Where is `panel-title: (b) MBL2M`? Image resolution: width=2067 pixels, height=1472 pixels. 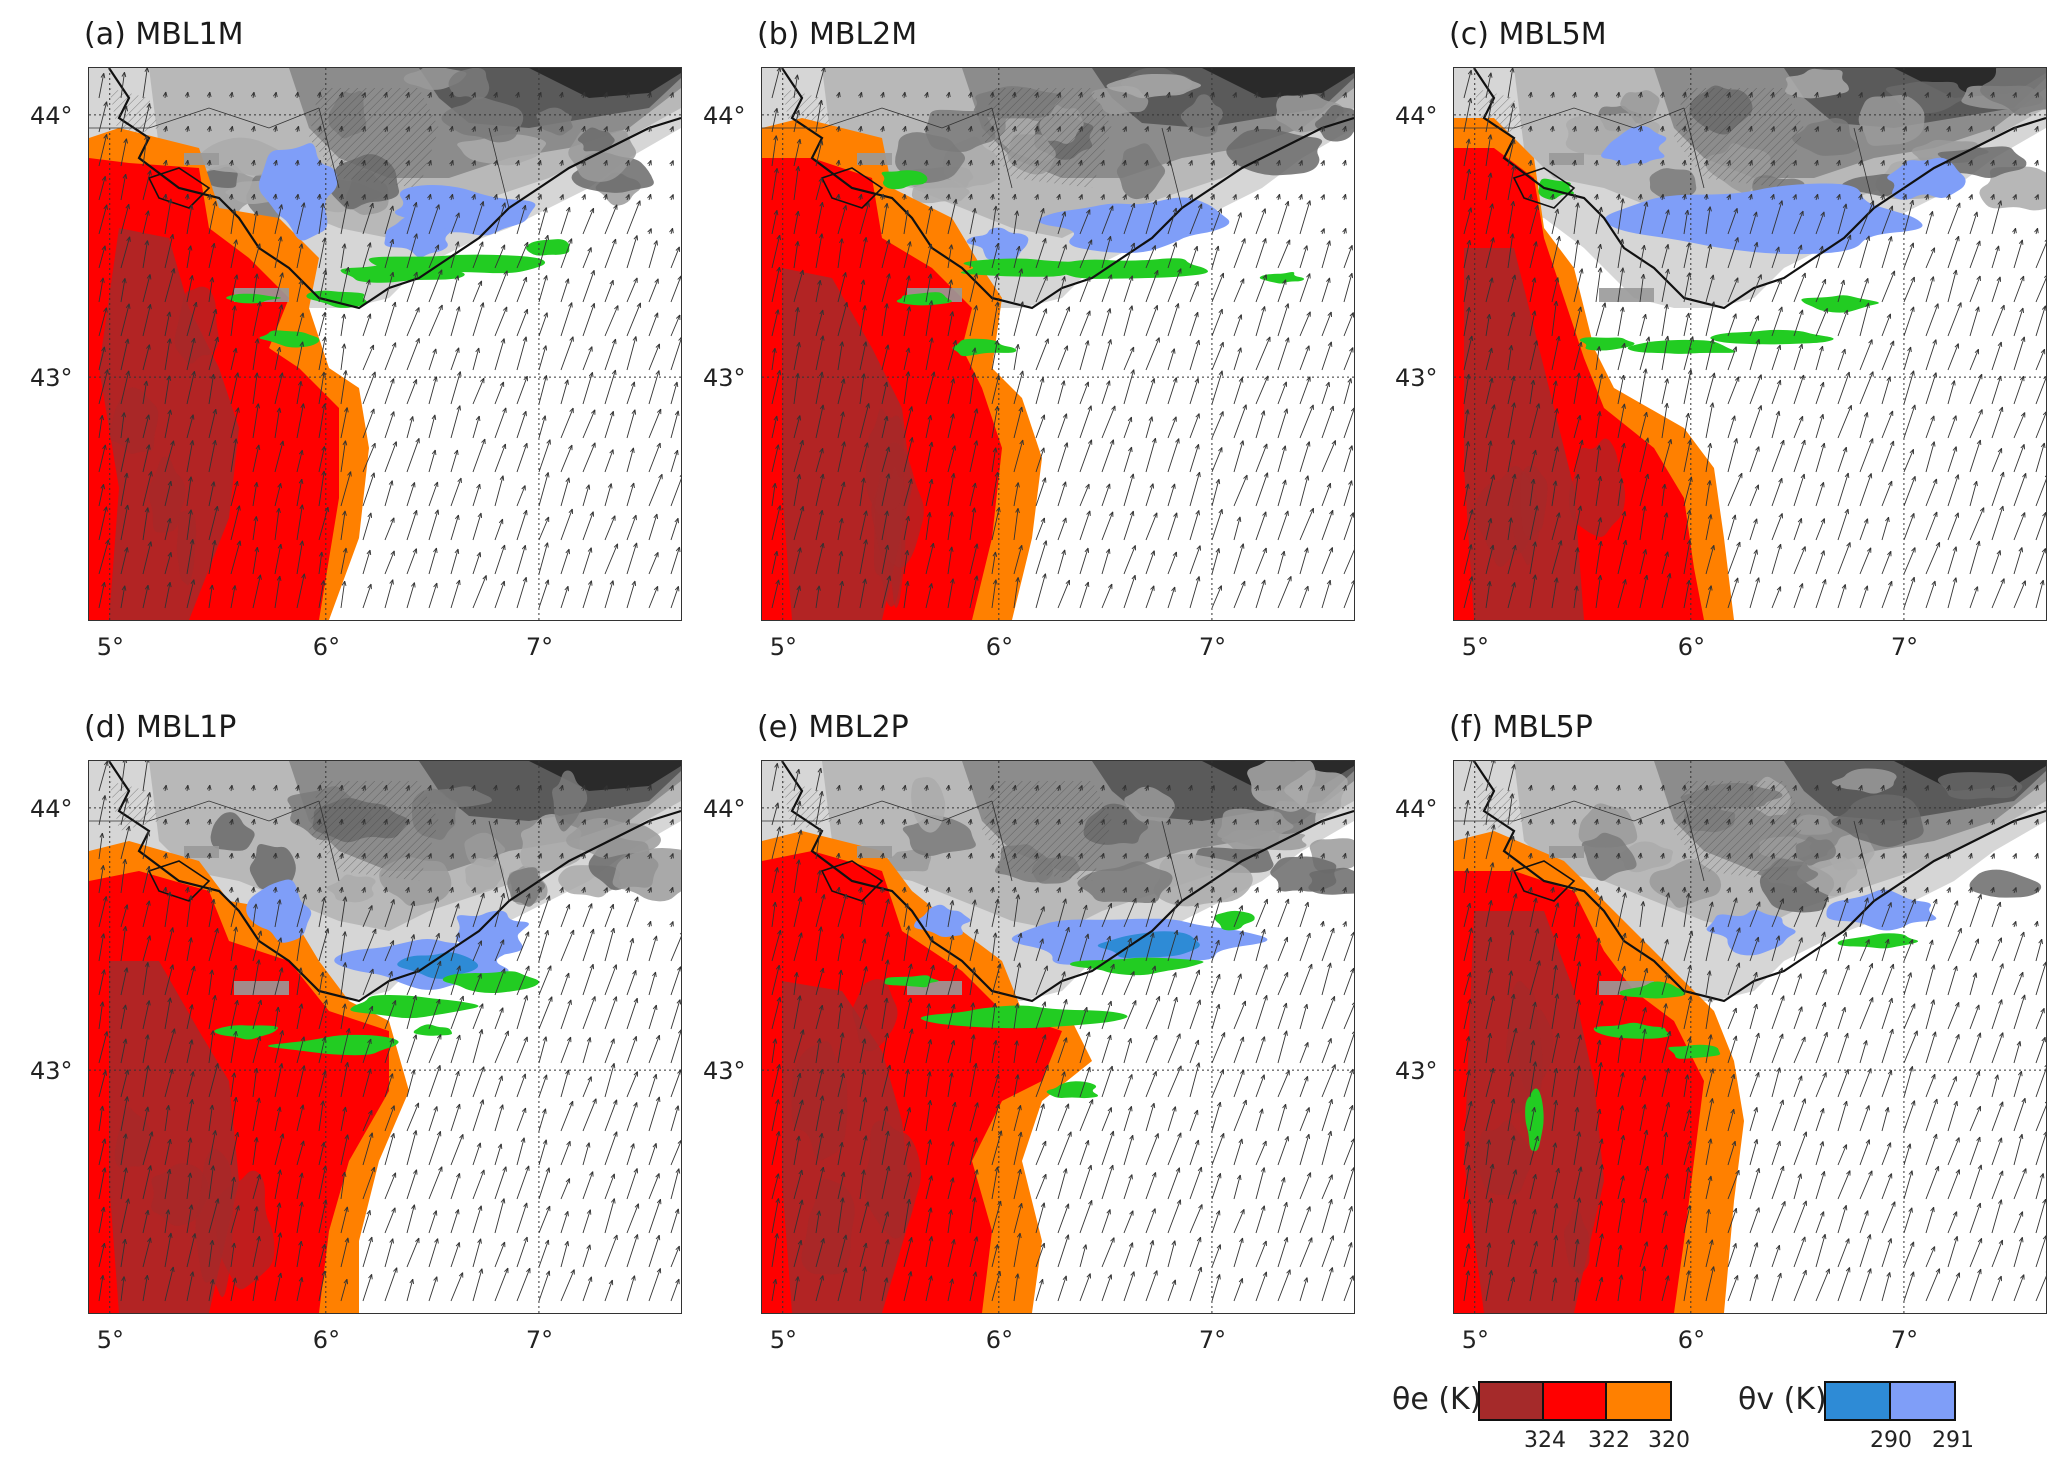
panel-title: (b) MBL2M is located at coordinates (837, 34).